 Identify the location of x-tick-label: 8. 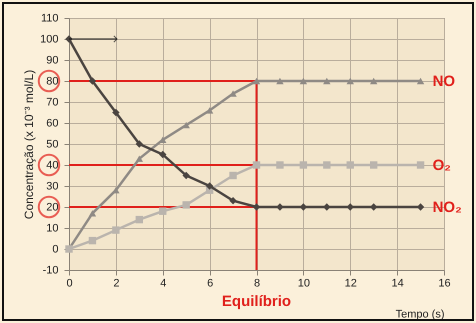
(257, 284).